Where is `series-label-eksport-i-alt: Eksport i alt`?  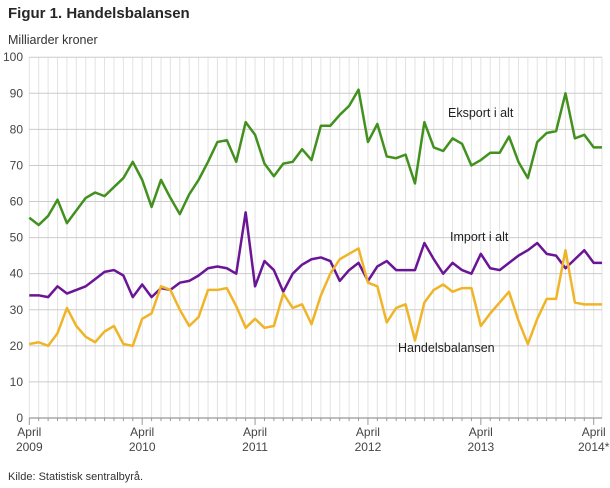 series-label-eksport-i-alt: Eksport i alt is located at coordinates (481, 113).